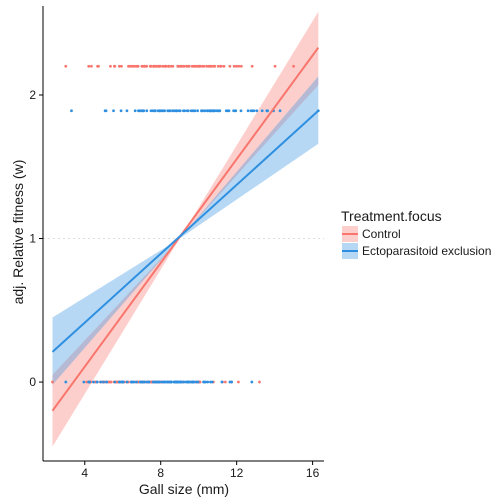 The image size is (504, 504). What do you see at coordinates (184, 489) in the screenshot?
I see `x-axis-title: Gall size (mm)` at bounding box center [184, 489].